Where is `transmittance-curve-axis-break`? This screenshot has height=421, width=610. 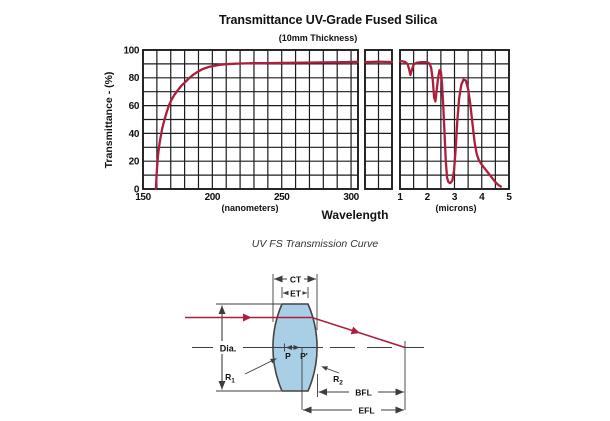 transmittance-curve-axis-break is located at coordinates (378, 62).